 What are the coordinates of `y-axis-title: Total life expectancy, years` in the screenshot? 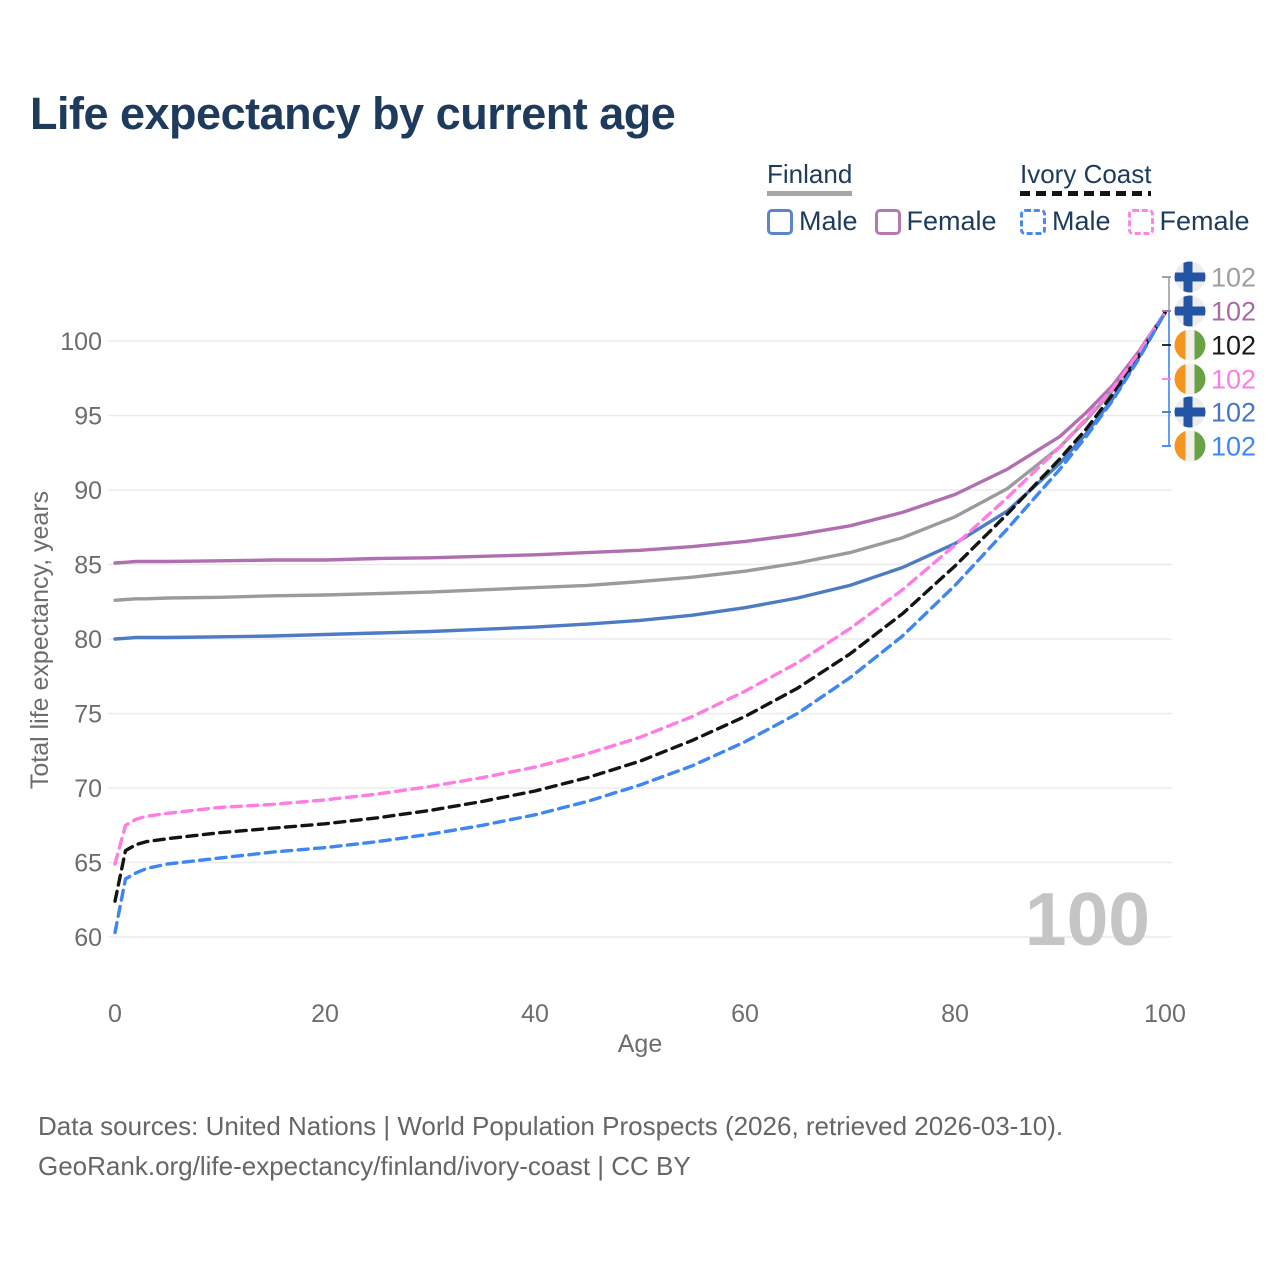 It's located at (40, 640).